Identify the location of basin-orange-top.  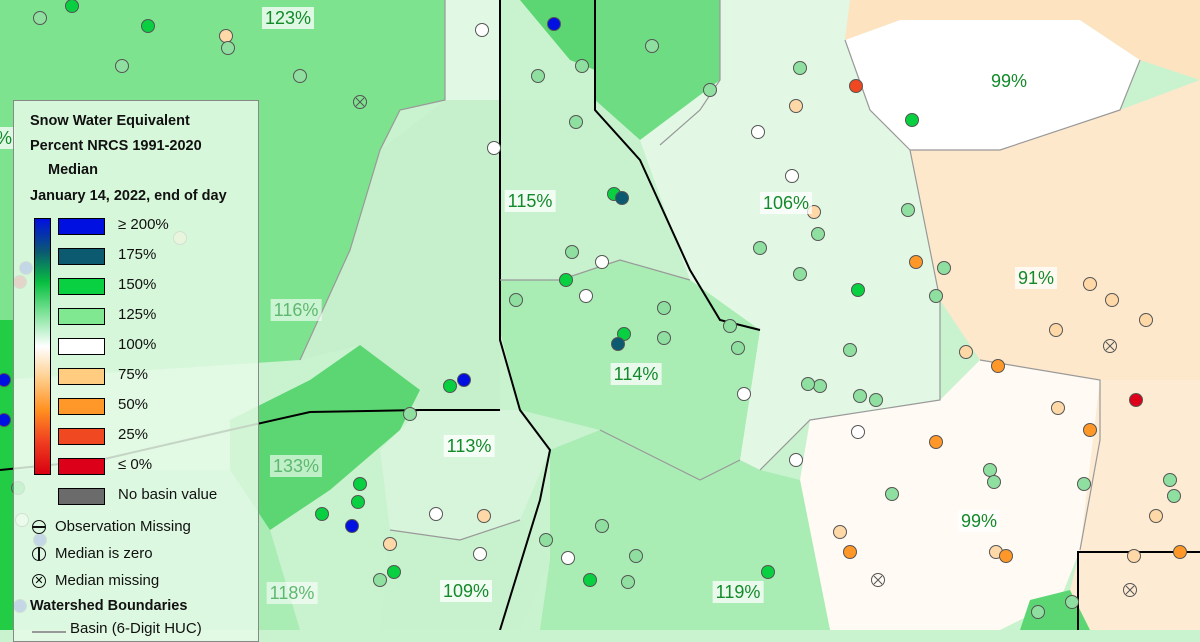
(1022, 40).